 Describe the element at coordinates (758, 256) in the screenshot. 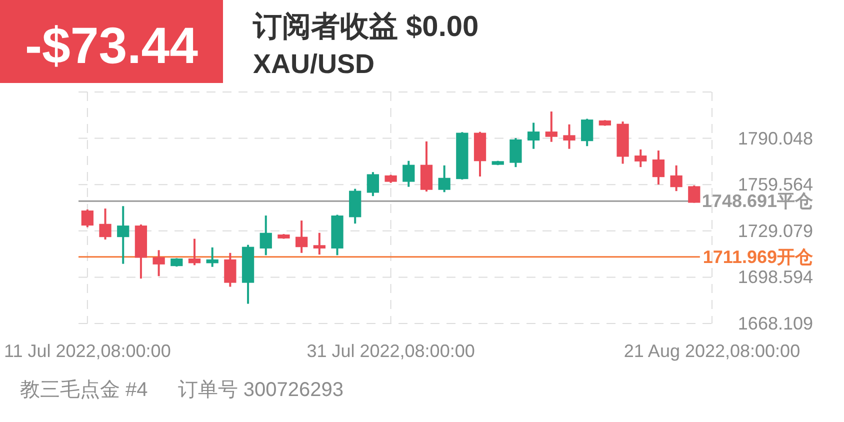

I see `ref-line-label: 1711.969开仓` at that location.